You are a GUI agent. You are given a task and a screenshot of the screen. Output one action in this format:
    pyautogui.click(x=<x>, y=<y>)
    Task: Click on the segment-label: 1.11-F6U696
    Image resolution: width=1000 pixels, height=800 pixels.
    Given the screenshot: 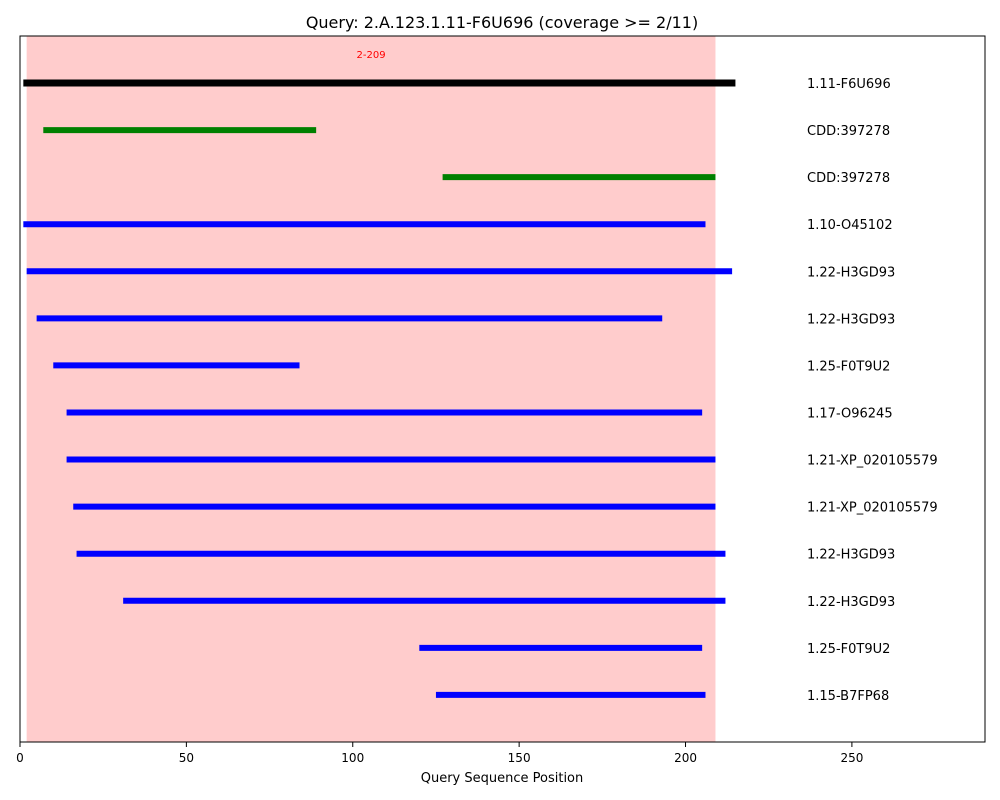 What is the action you would take?
    pyautogui.click(x=849, y=84)
    